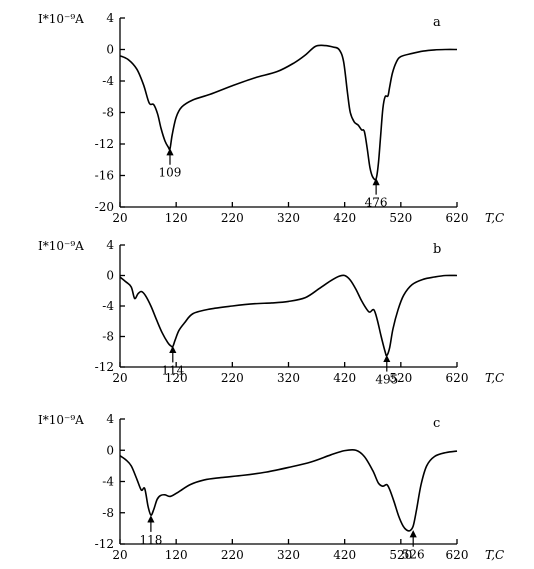 Image resolution: width=534 pixels, height=569 pixels. What do you see at coordinates (104, 207) in the screenshot?
I see `y-tick-label: -20` at bounding box center [104, 207].